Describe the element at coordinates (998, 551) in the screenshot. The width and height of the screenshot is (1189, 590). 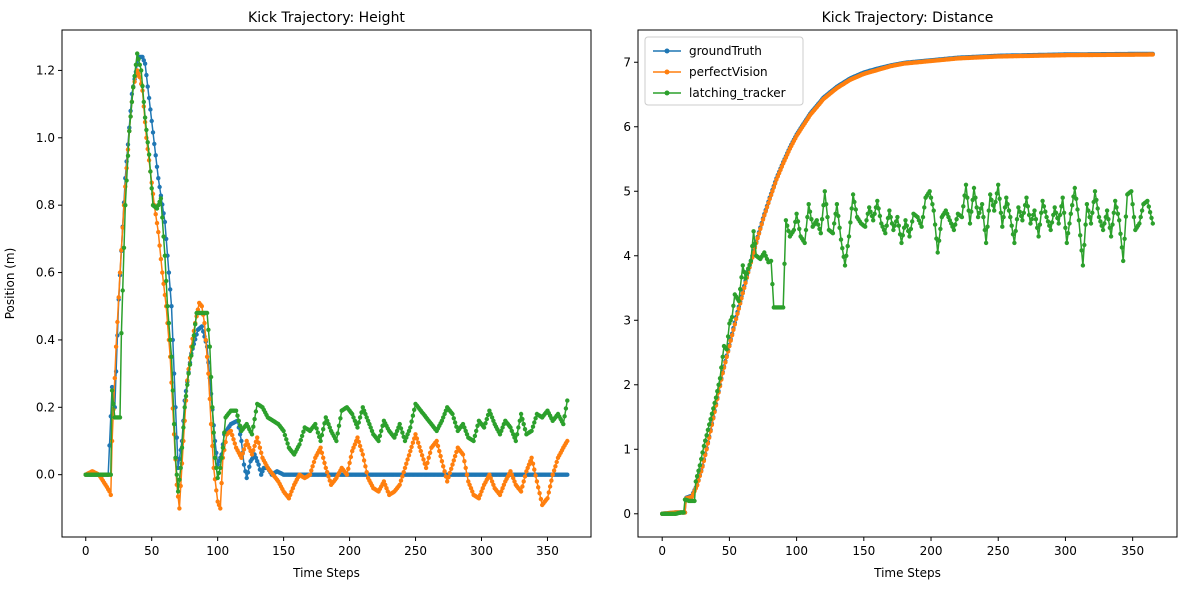
I see `x-tick-label: 250` at that location.